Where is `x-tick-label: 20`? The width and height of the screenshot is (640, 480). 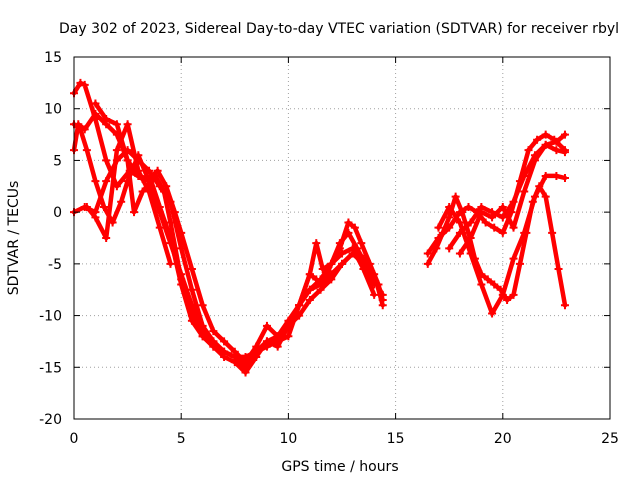 x-tick-label: 20 is located at coordinates (503, 439).